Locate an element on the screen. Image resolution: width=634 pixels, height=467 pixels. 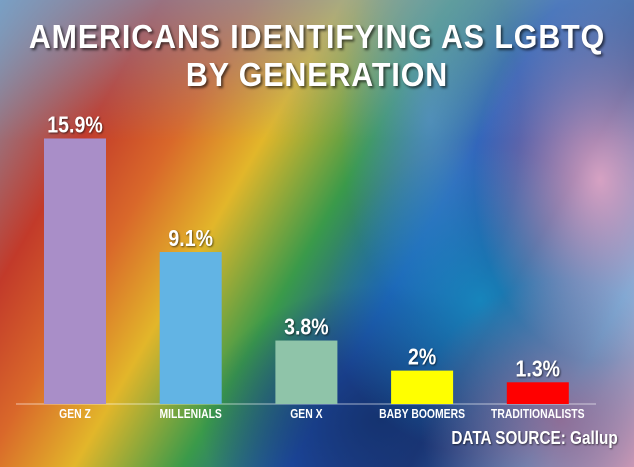
chart-title-line-1: AMERICANS IDENTIFYING AS LGBTQ is located at coordinates (317, 36).